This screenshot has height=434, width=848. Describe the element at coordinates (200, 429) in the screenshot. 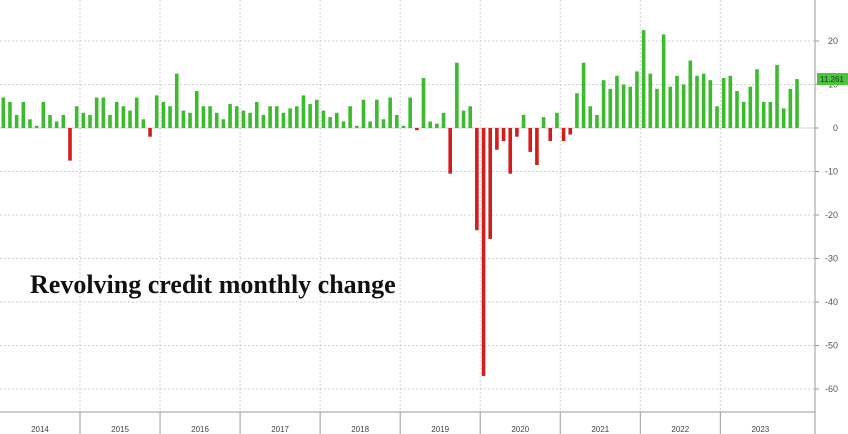

I see `x-tick-label: 2016` at that location.